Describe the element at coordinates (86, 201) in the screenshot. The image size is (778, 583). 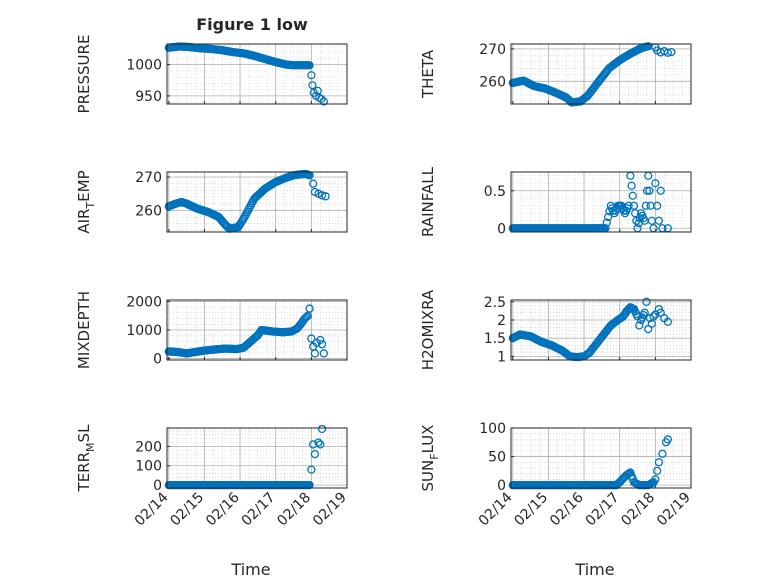
I see `y-axis-label: AIRTEMP` at that location.